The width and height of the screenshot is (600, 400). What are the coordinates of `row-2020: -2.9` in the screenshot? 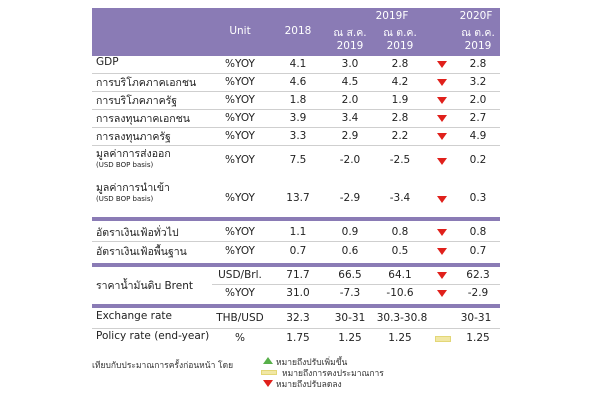 It's located at (478, 293).